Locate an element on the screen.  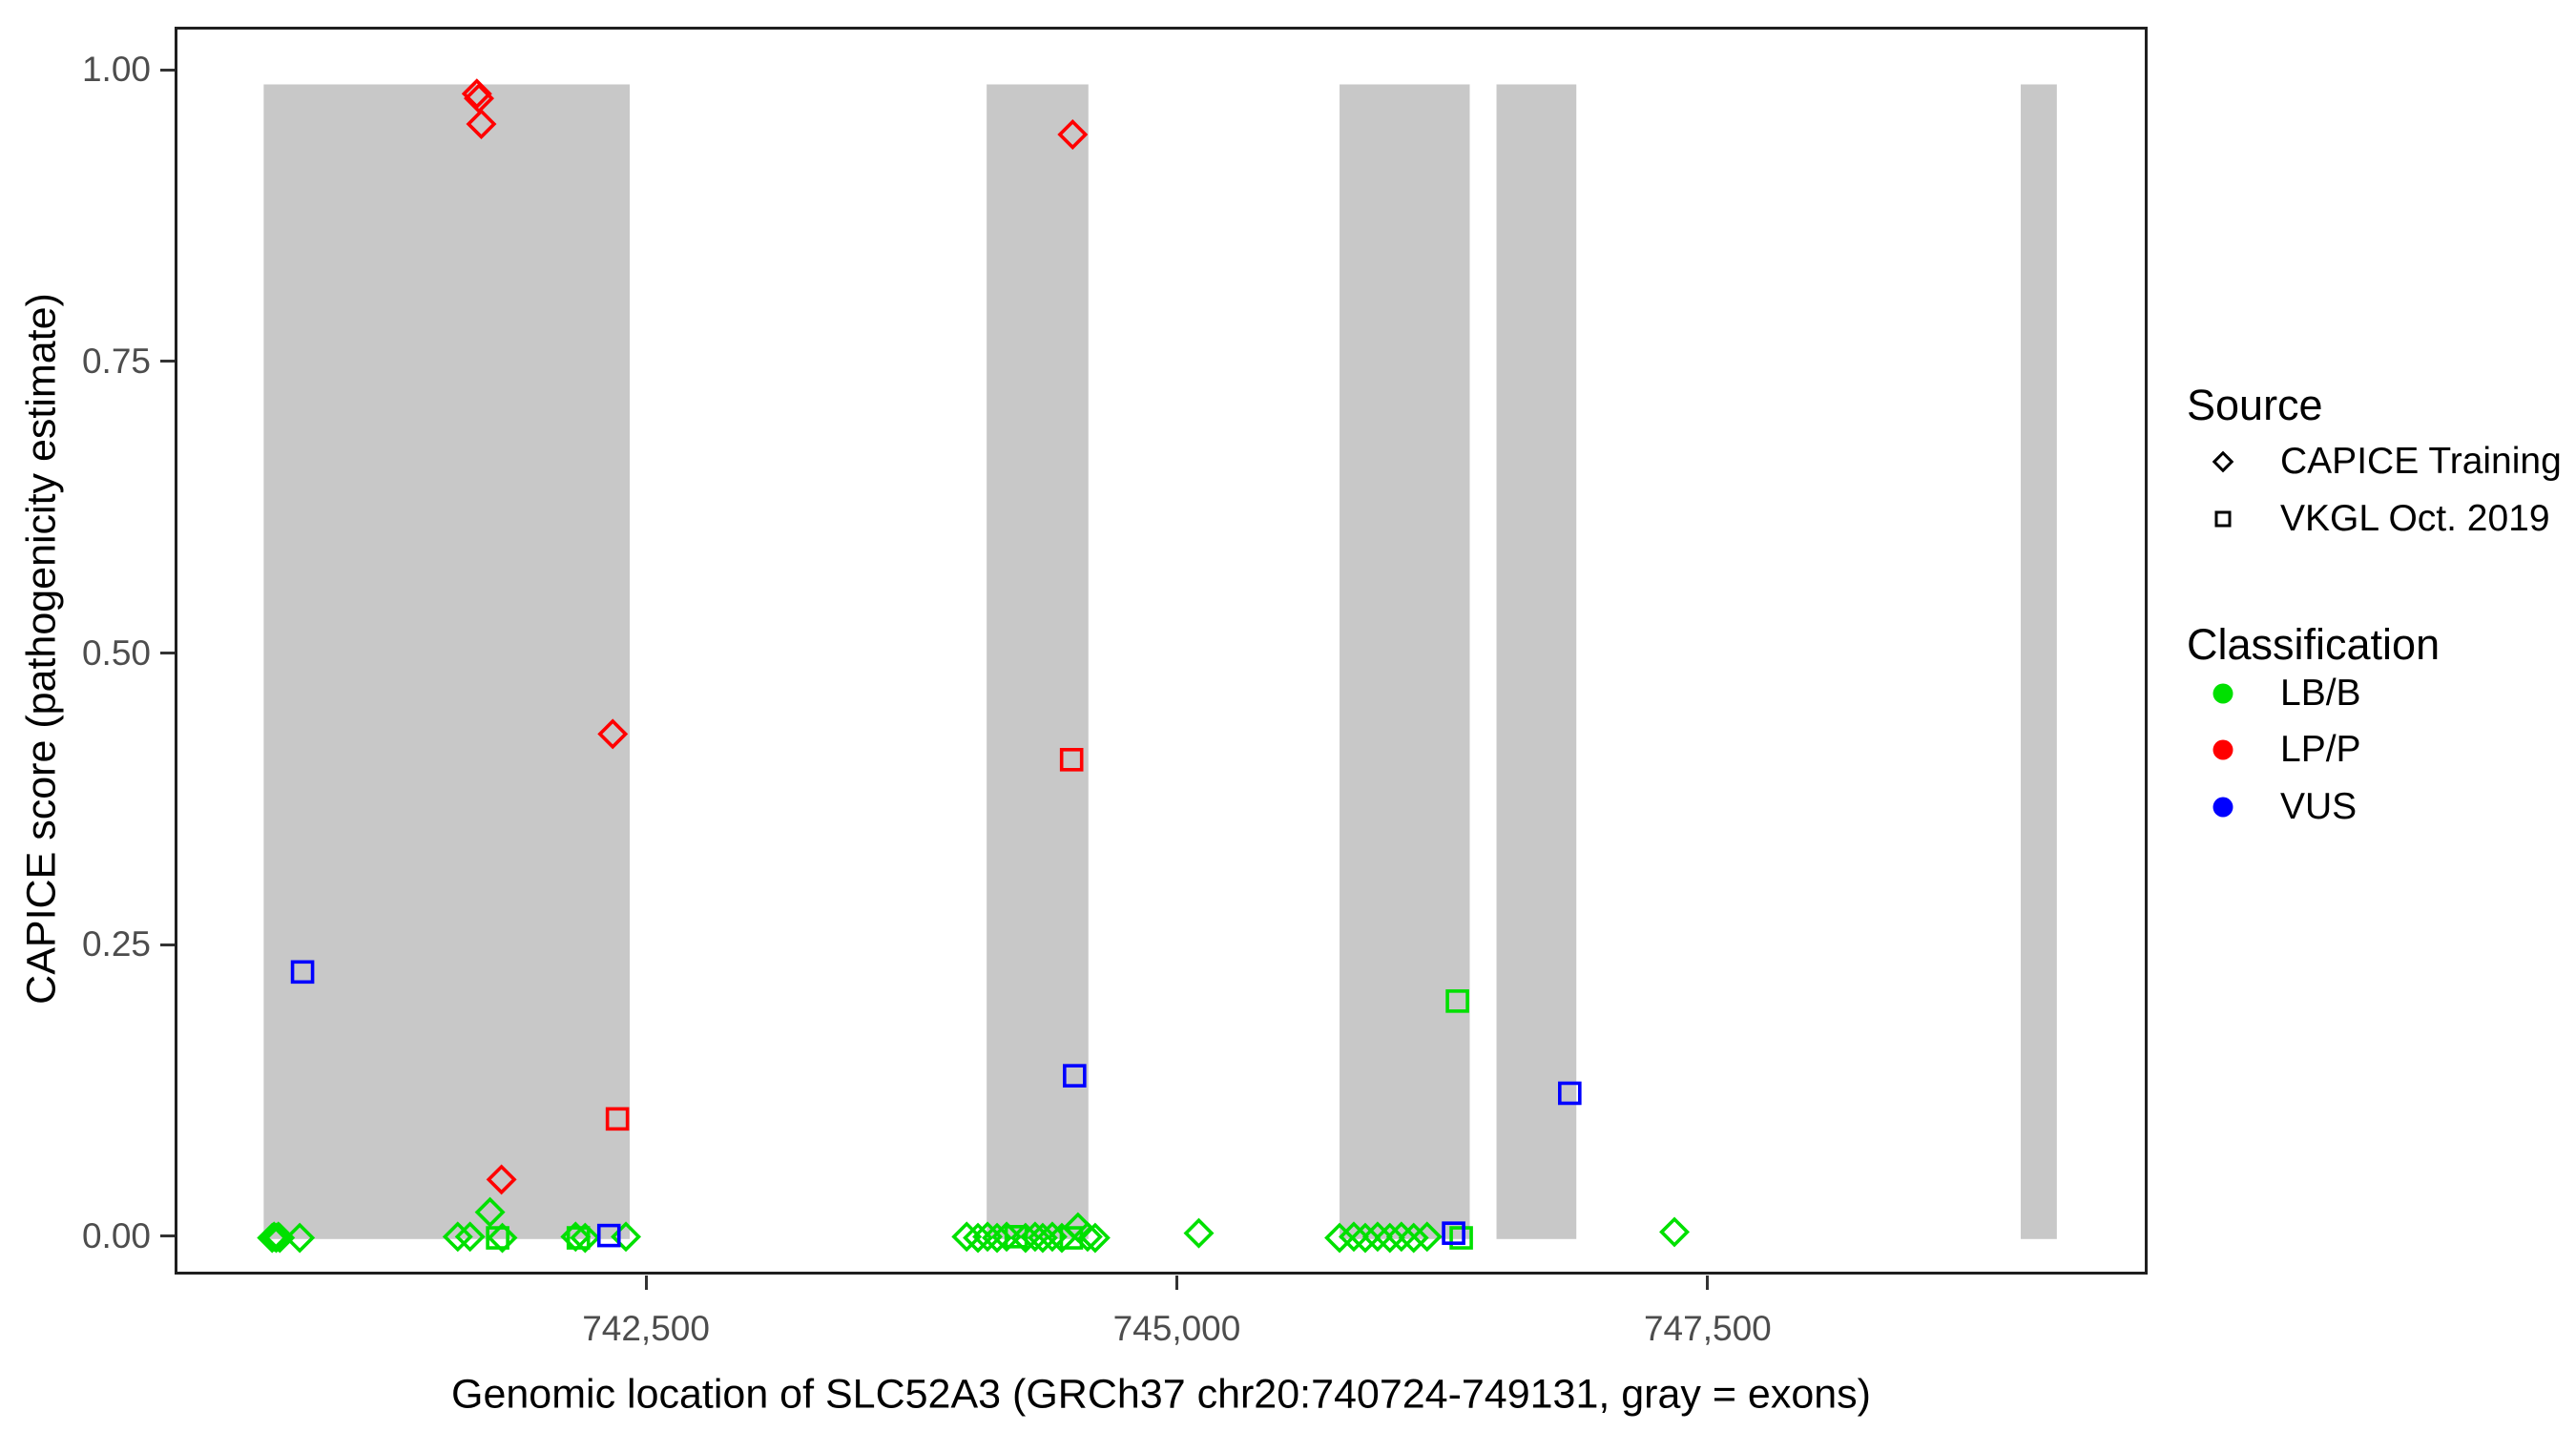
legend-item-label: VUS is located at coordinates (2319, 807).